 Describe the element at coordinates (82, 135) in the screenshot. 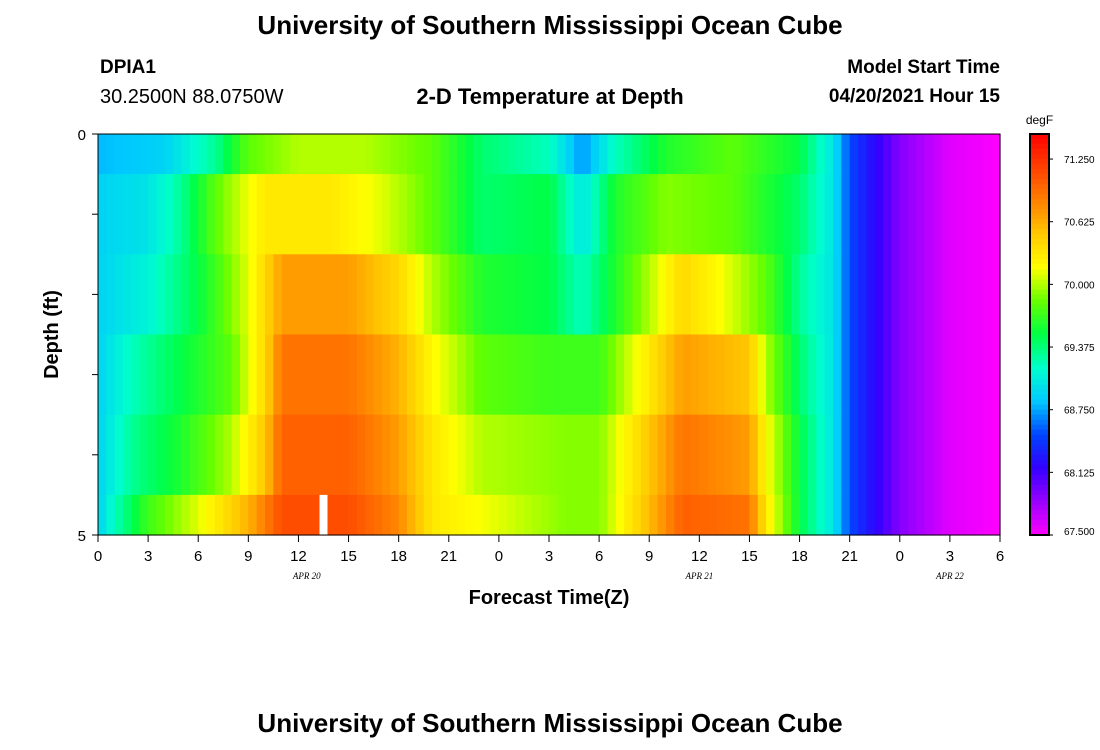

I see `y-tick-label: 0` at that location.